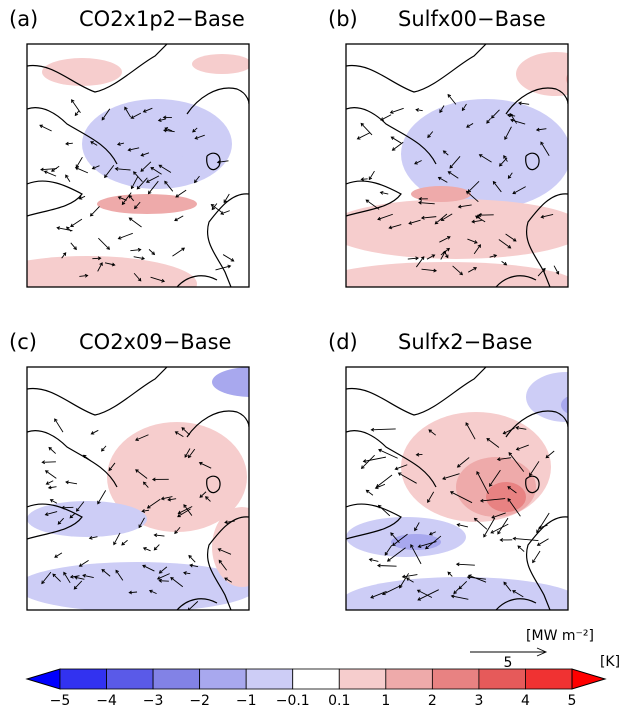  Describe the element at coordinates (385, 701) in the screenshot. I see `colorbar-label: 1` at that location.